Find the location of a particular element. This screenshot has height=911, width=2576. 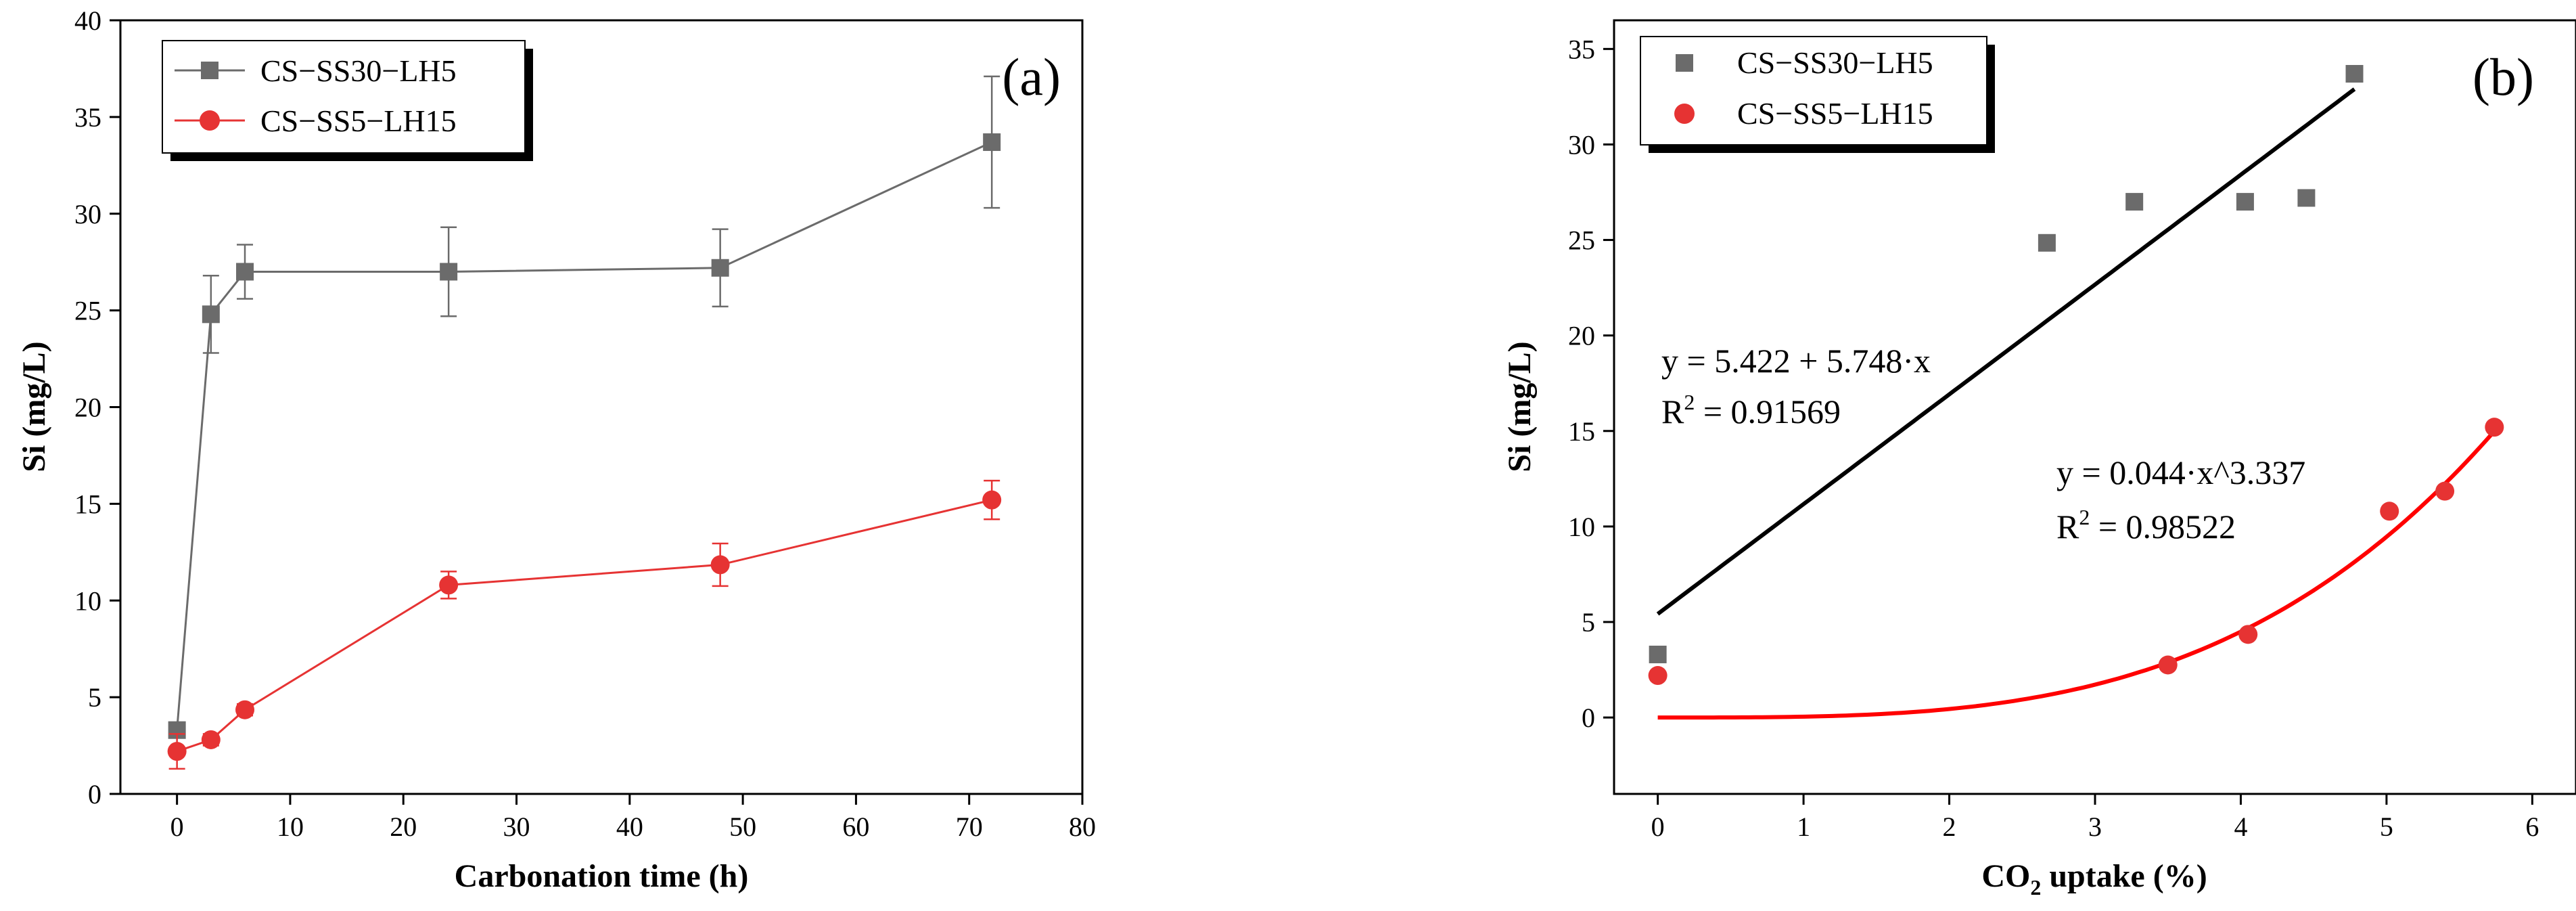

chart-a-y-axis-label: Si (mg/L) is located at coordinates (34, 406).